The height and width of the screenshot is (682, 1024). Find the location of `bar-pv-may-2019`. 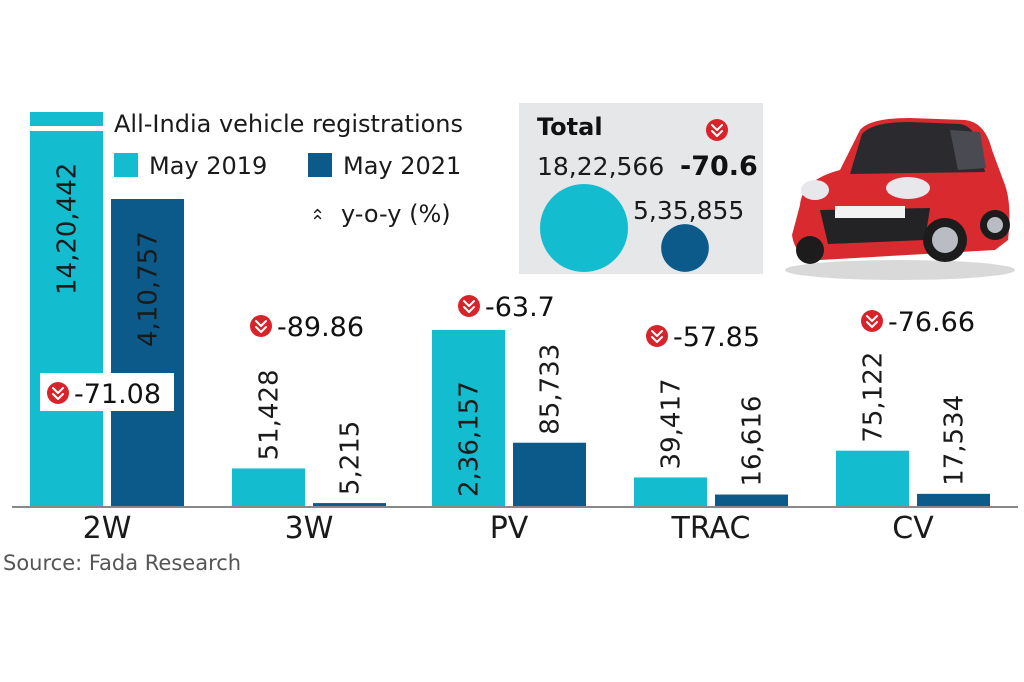

bar-pv-may-2019 is located at coordinates (468, 418).